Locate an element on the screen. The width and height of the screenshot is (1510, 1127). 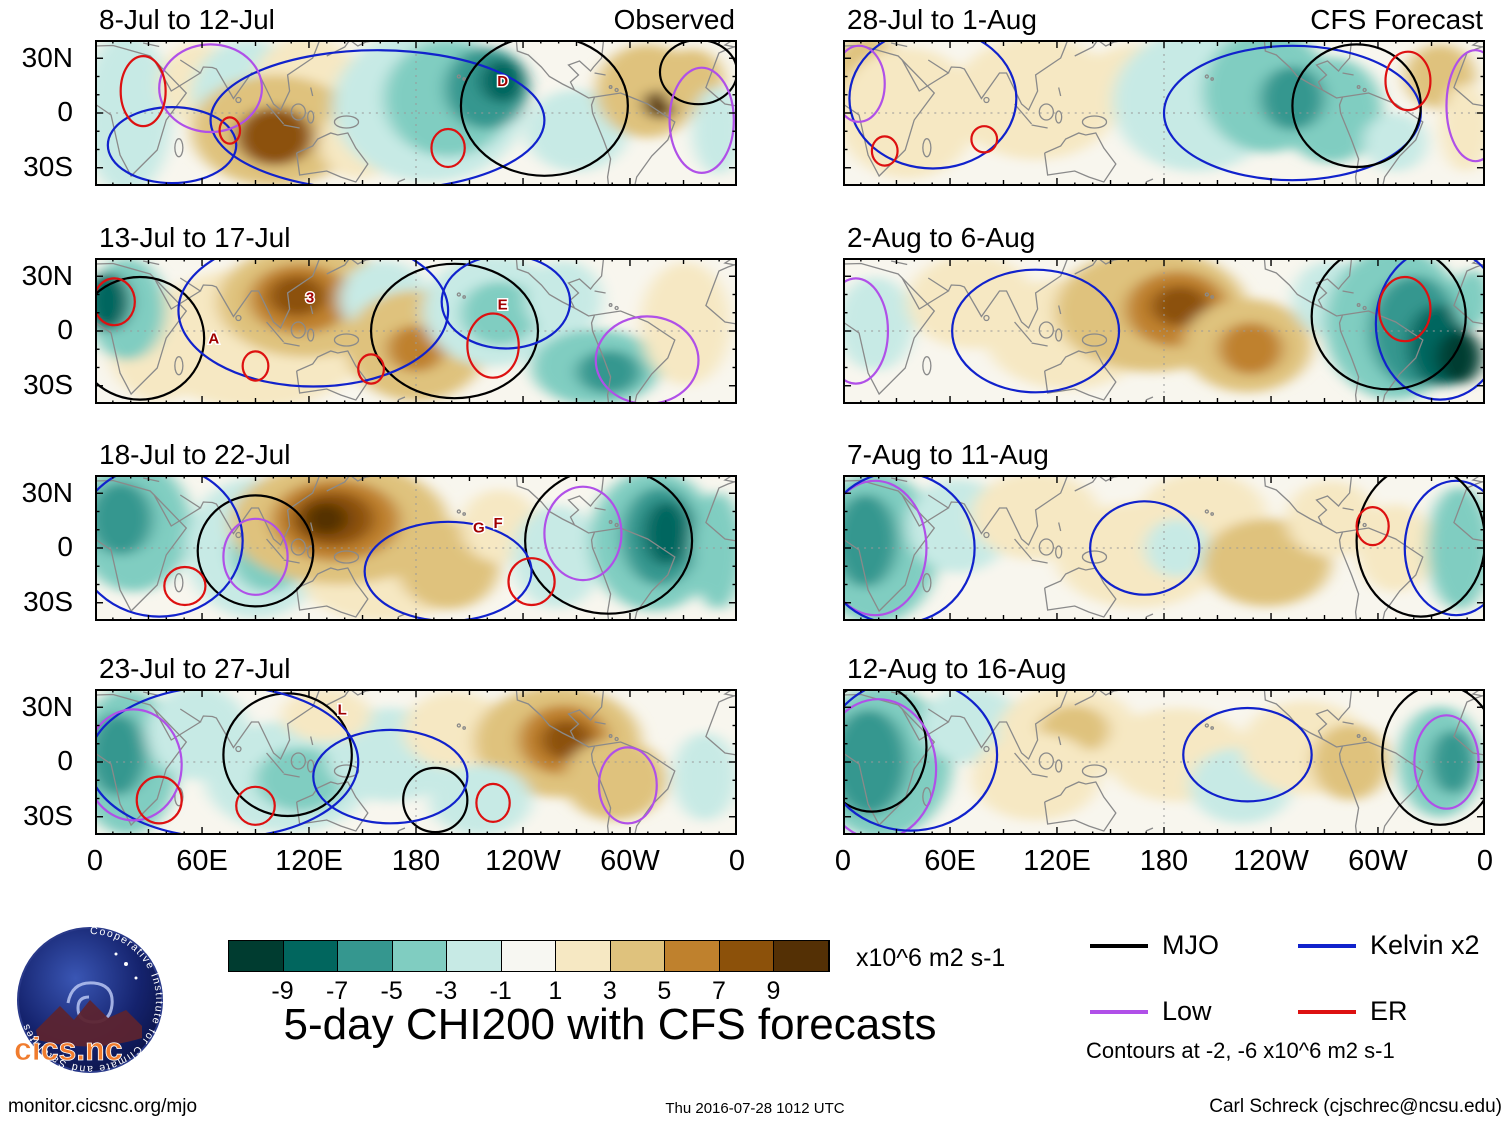
figure-title: 5-day CHI200 with CFS forecasts is located at coordinates (610, 1024).